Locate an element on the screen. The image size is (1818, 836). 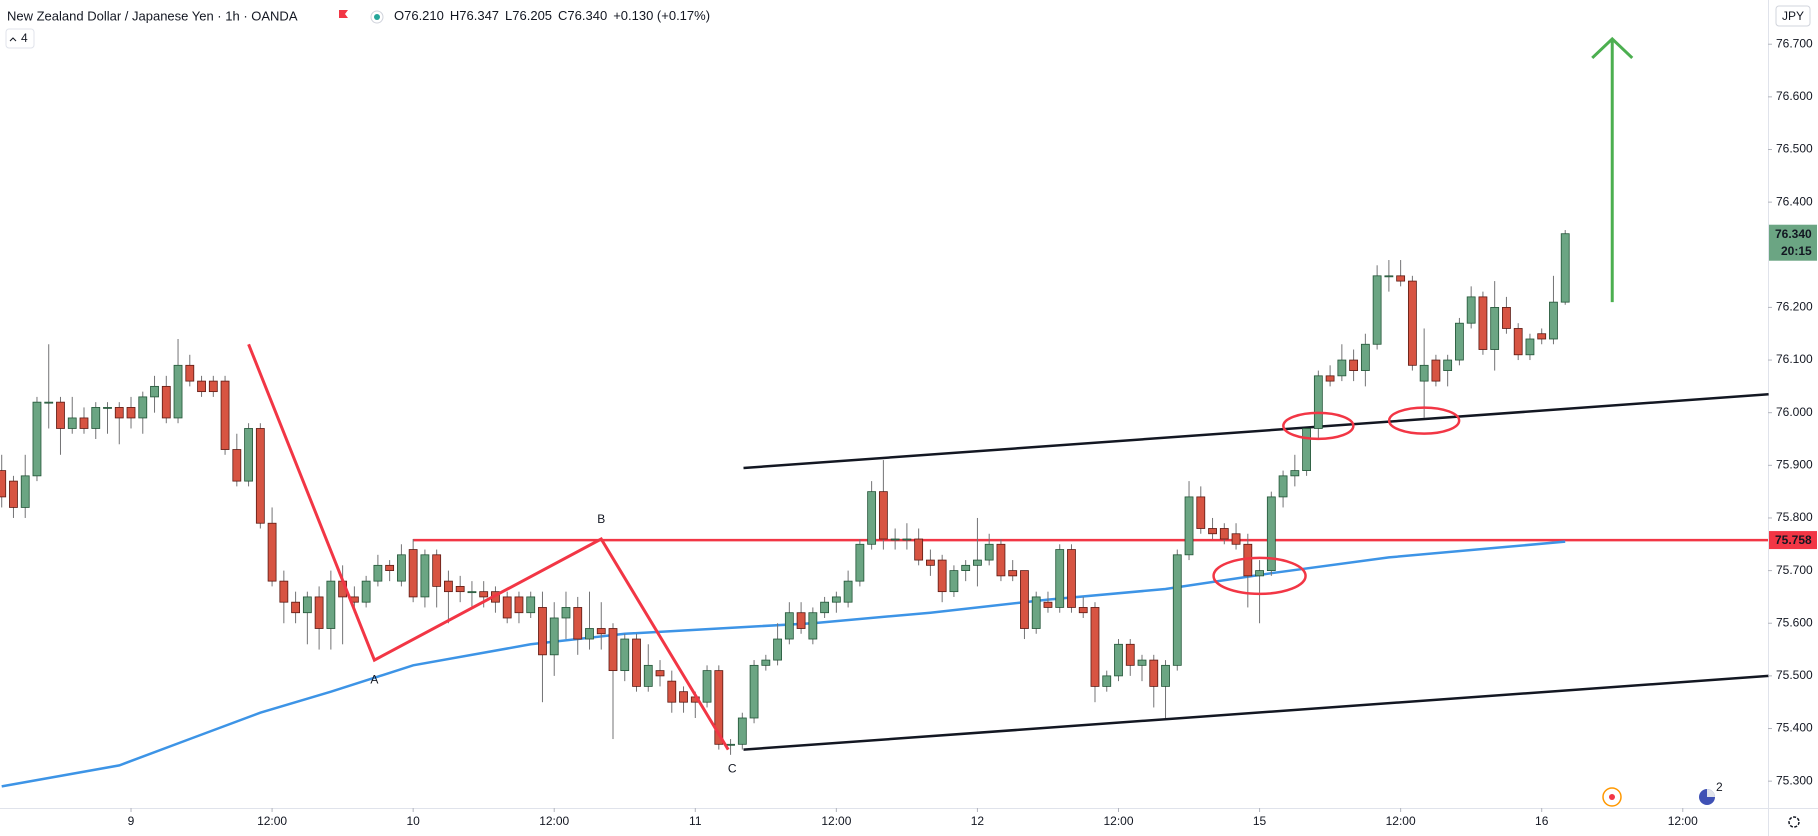
y-tick-label: 75.900 is located at coordinates (1794, 464).